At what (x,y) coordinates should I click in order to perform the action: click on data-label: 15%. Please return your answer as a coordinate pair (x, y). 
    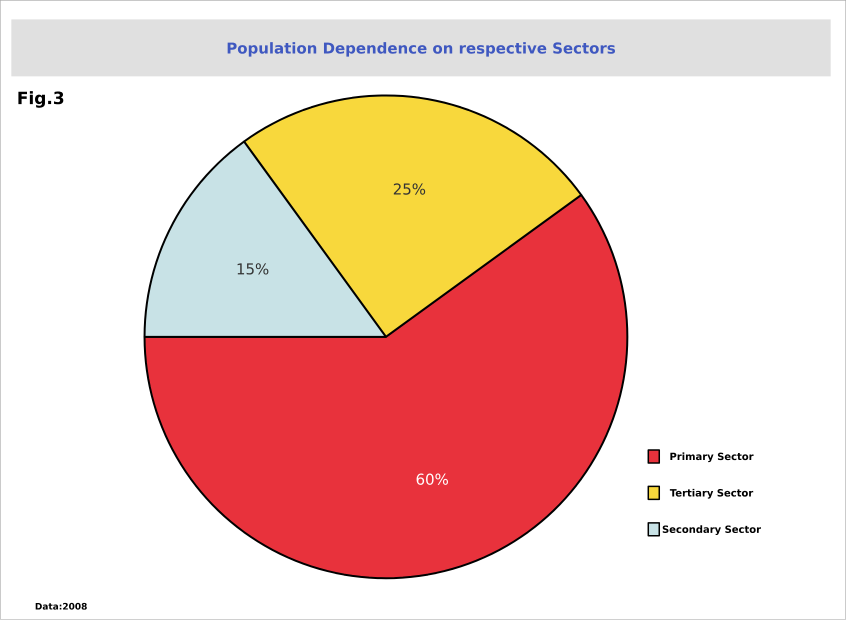
    Looking at the image, I should click on (253, 269).